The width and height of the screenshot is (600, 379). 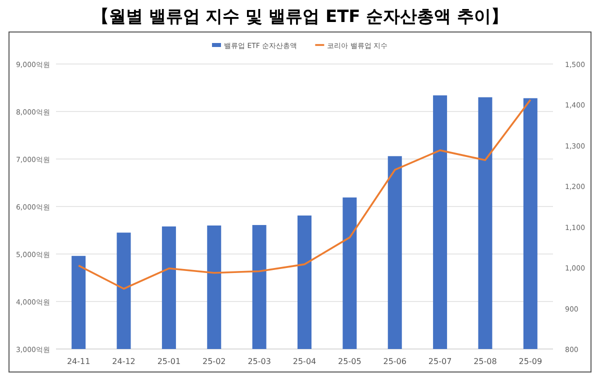 I want to click on chart-title: 【월별 밸류업 지수 및 밸류업 ETF 순자산총액 추이】, so click(x=300, y=17).